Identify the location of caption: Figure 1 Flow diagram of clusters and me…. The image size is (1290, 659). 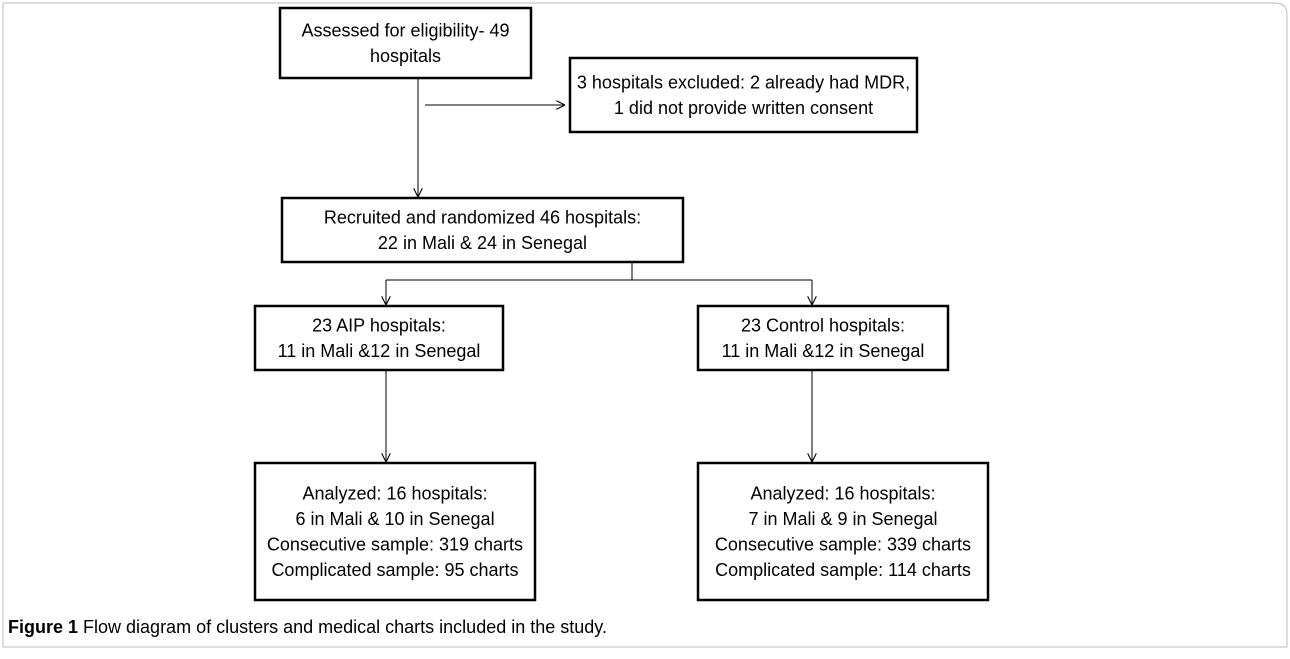
(307, 627).